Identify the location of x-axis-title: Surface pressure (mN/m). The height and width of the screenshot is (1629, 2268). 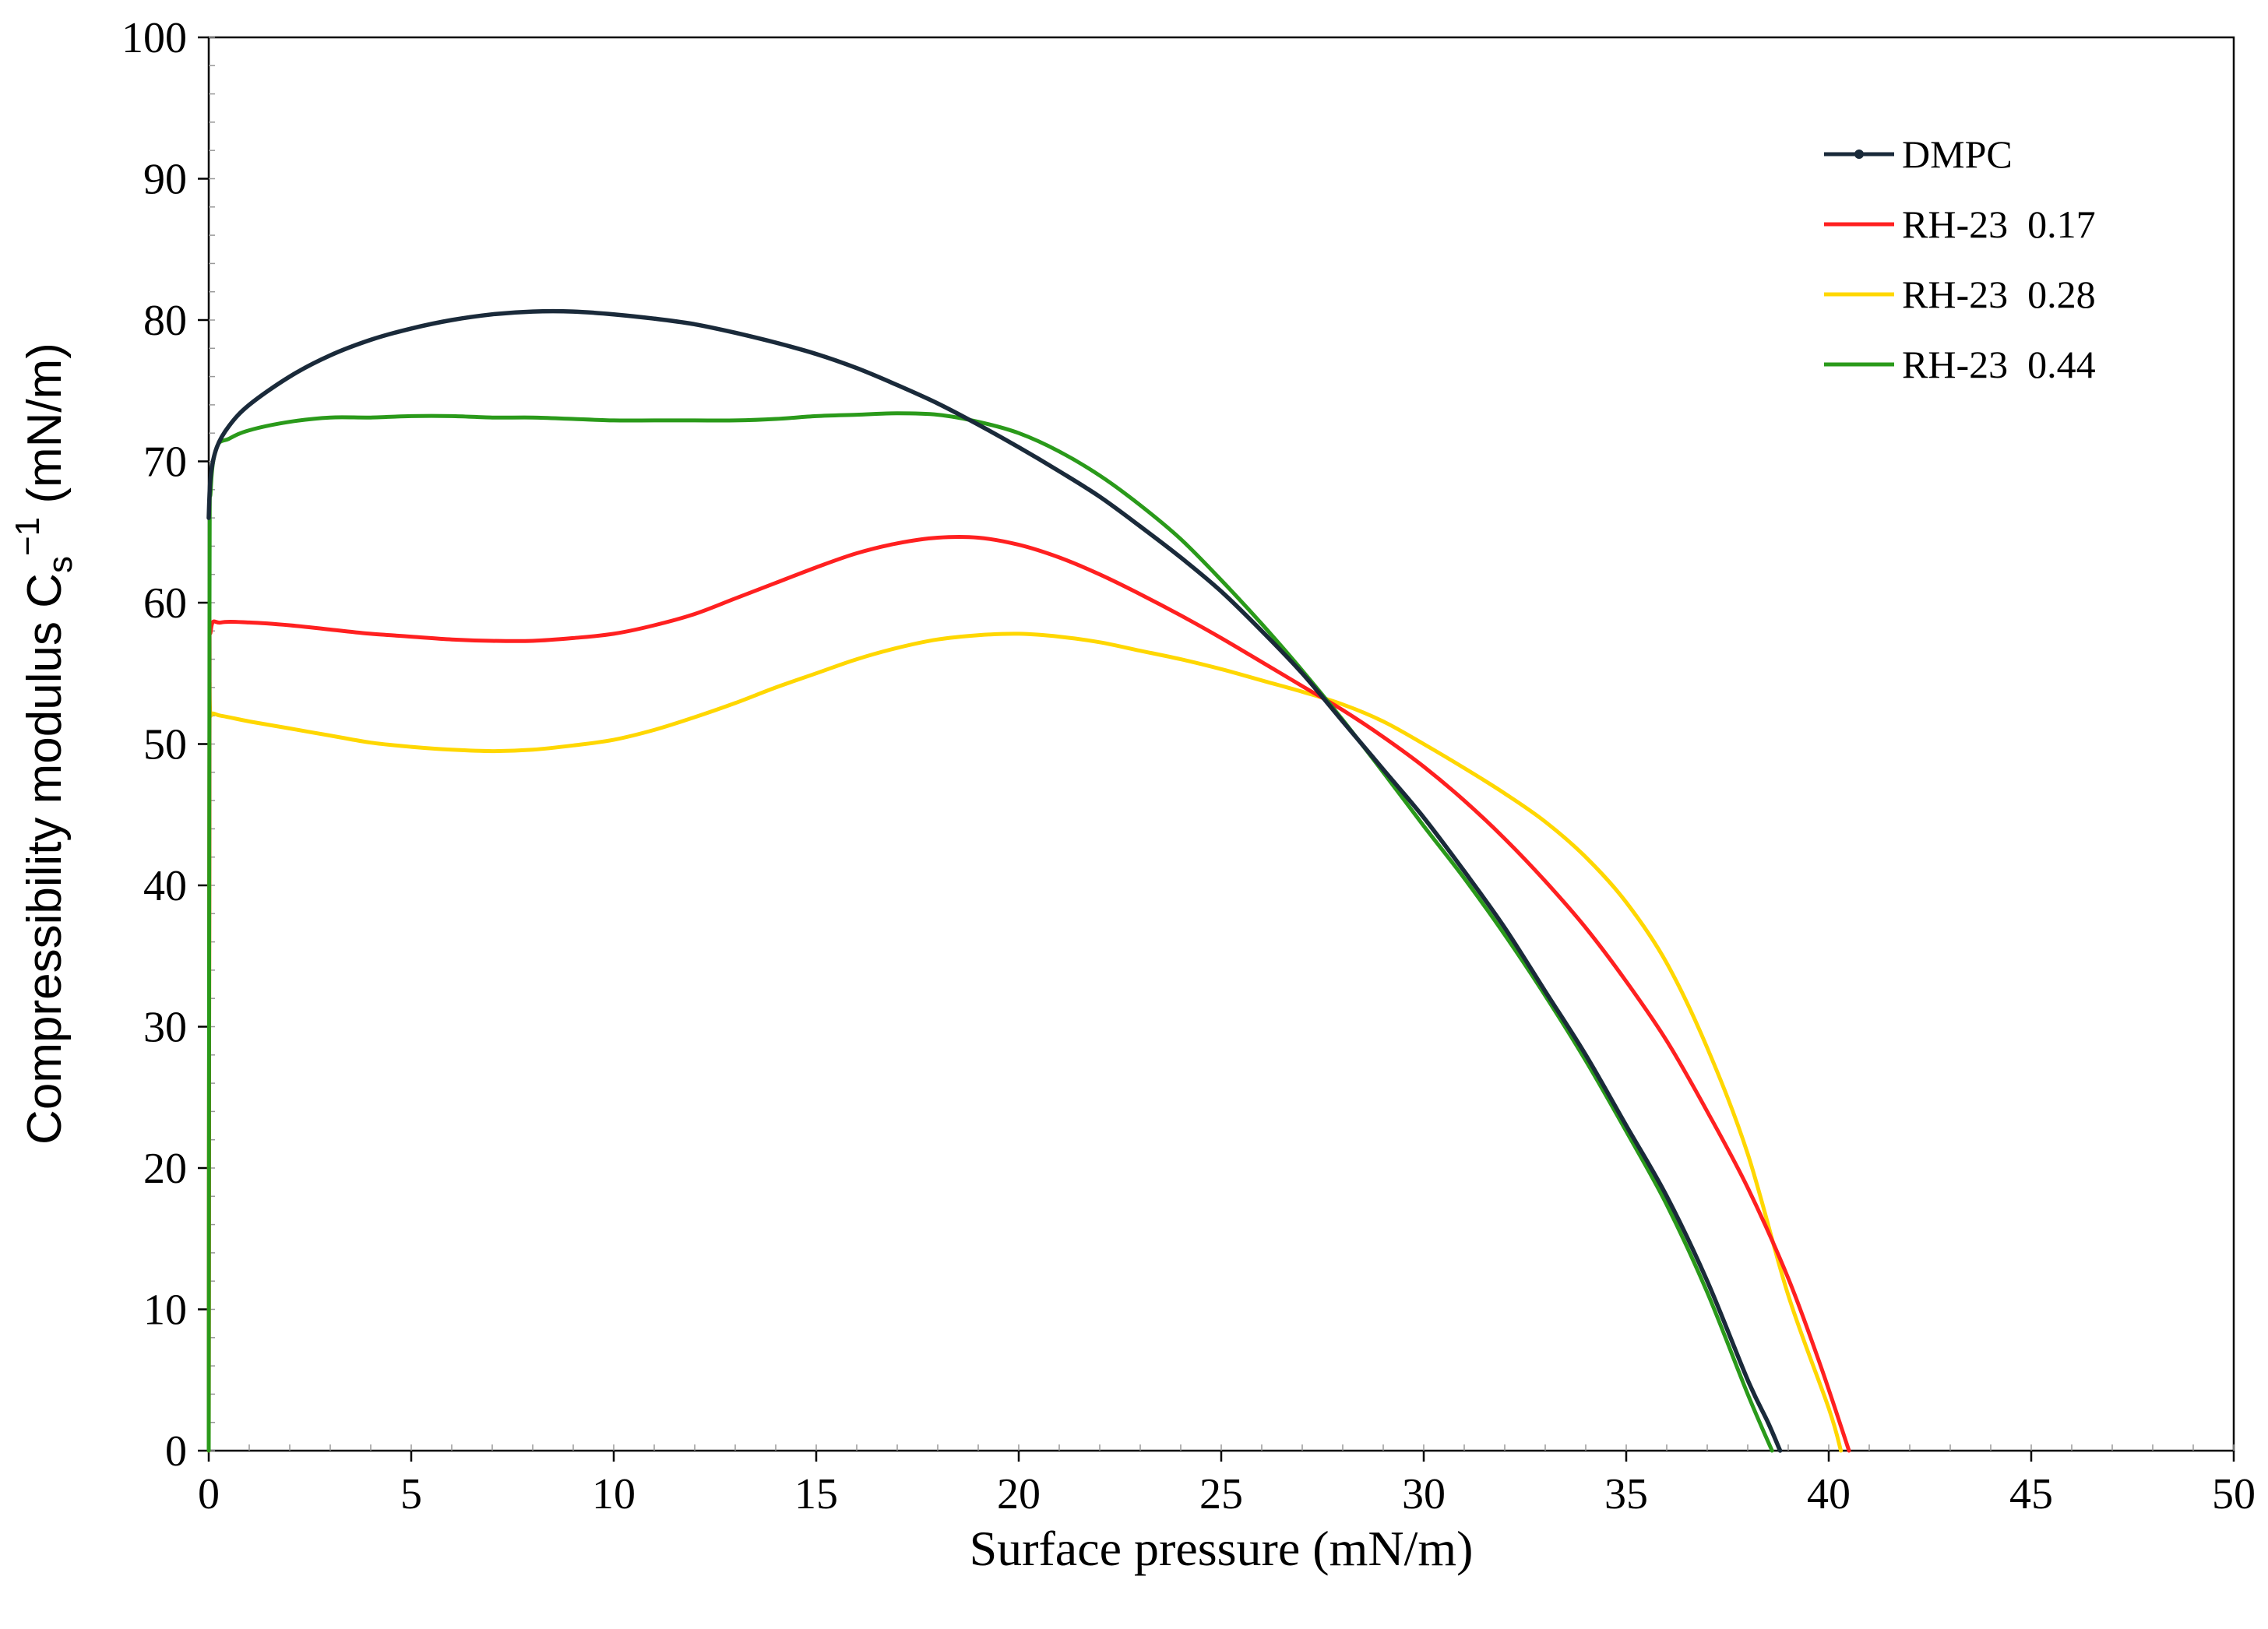
(1222, 1548).